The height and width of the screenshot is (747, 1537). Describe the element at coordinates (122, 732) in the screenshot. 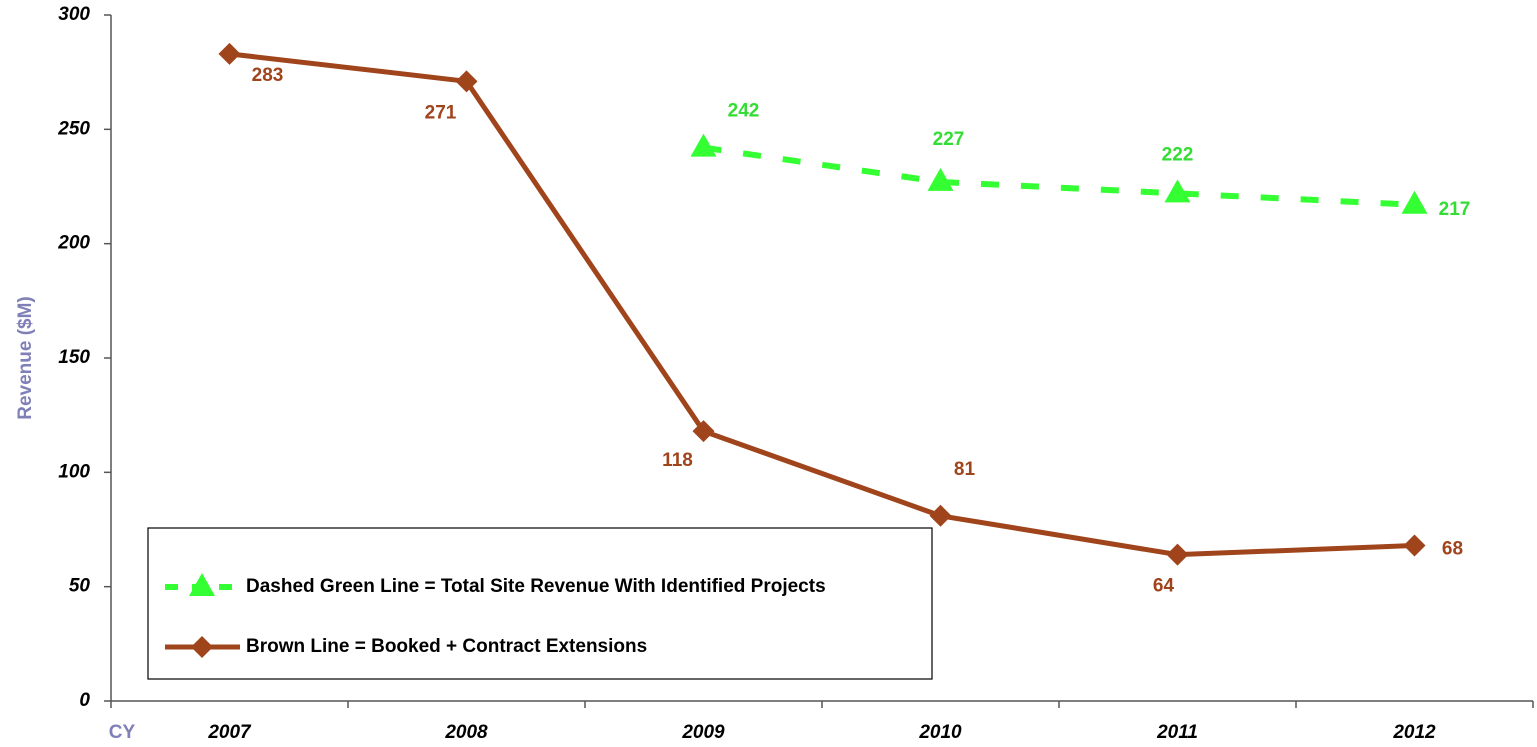

I see `x-axis-label: CY` at that location.